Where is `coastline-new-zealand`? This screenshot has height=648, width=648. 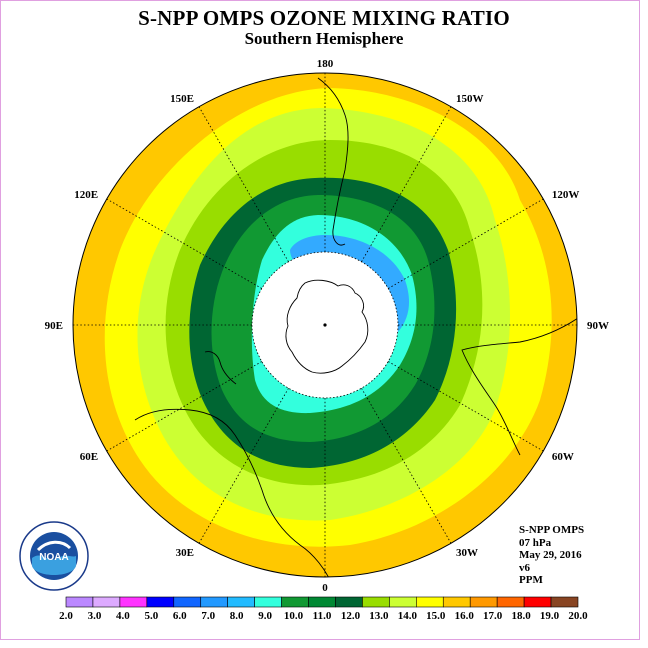 coastline-new-zealand is located at coordinates (220, 368).